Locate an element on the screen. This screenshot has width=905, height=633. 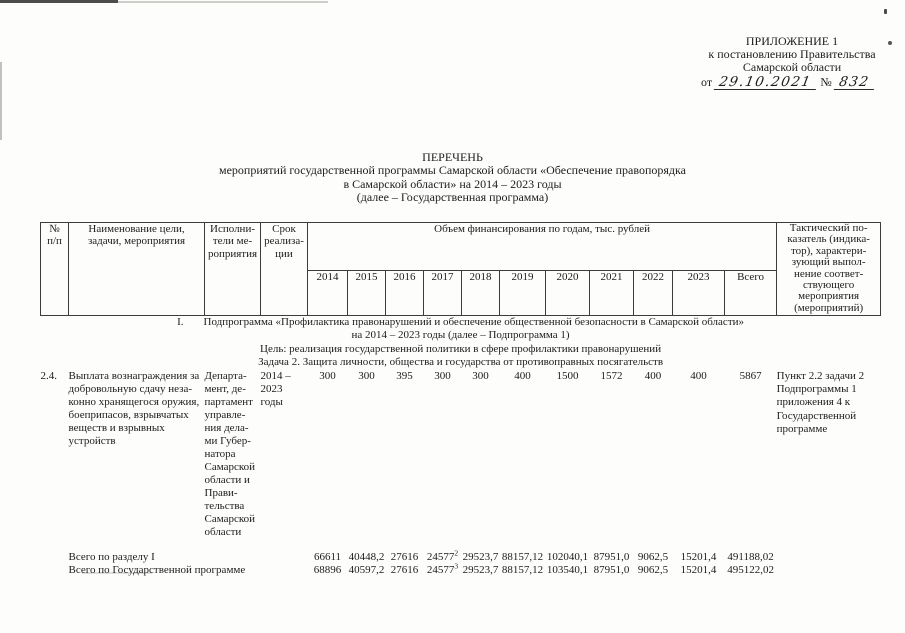
total-program-2015: 40597,2 is located at coordinates (366, 570).